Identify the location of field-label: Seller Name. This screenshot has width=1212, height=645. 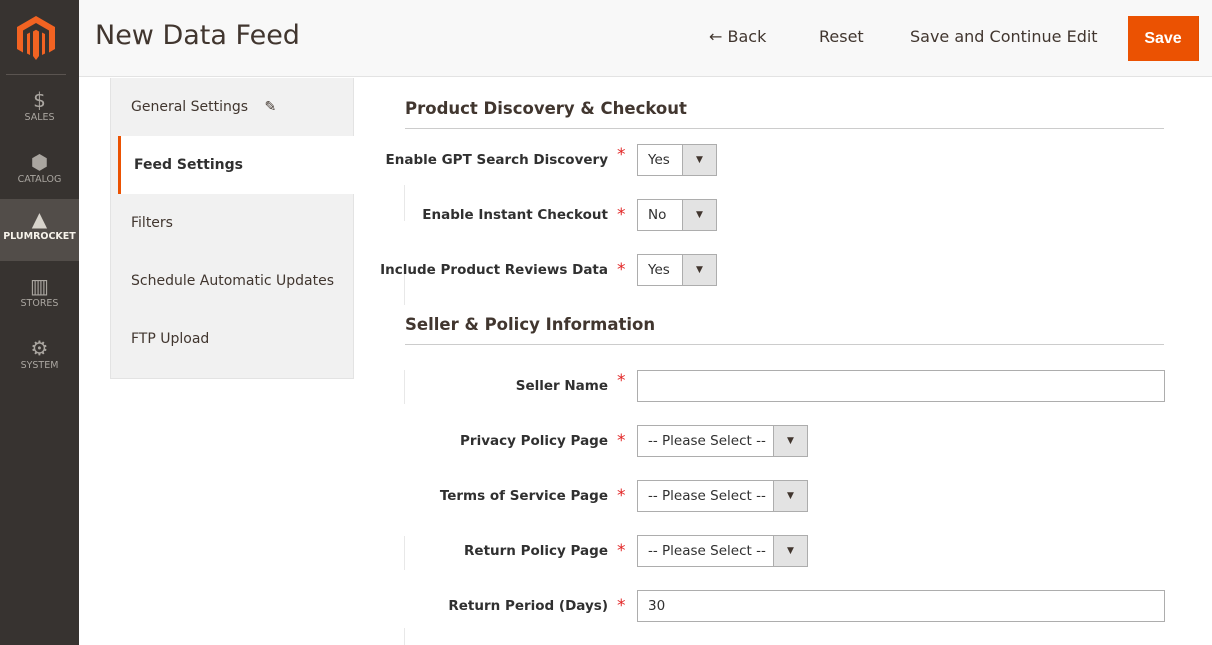
(561, 386).